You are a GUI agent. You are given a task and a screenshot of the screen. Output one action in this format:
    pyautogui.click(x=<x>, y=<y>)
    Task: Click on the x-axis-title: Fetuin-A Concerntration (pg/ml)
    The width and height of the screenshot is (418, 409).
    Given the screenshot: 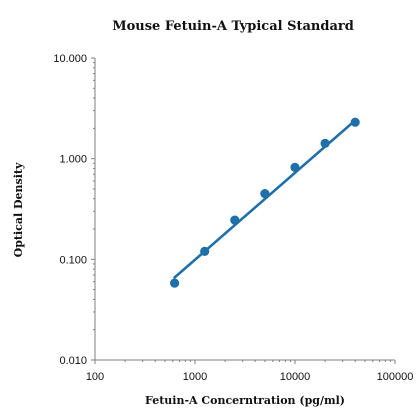 What is the action you would take?
    pyautogui.click(x=245, y=400)
    